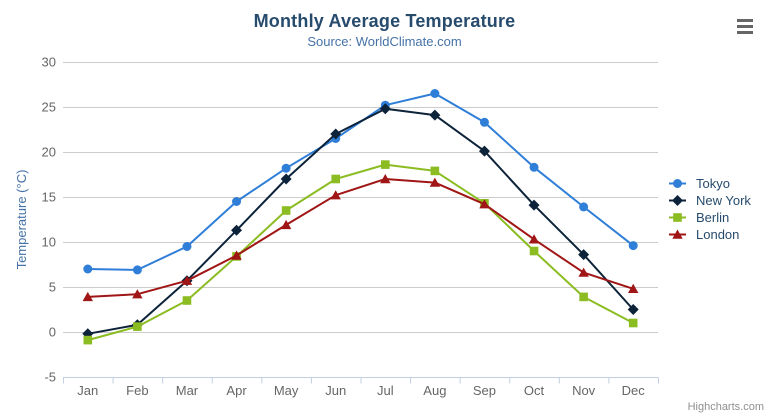  I want to click on y-axis-label: 10, so click(49, 242).